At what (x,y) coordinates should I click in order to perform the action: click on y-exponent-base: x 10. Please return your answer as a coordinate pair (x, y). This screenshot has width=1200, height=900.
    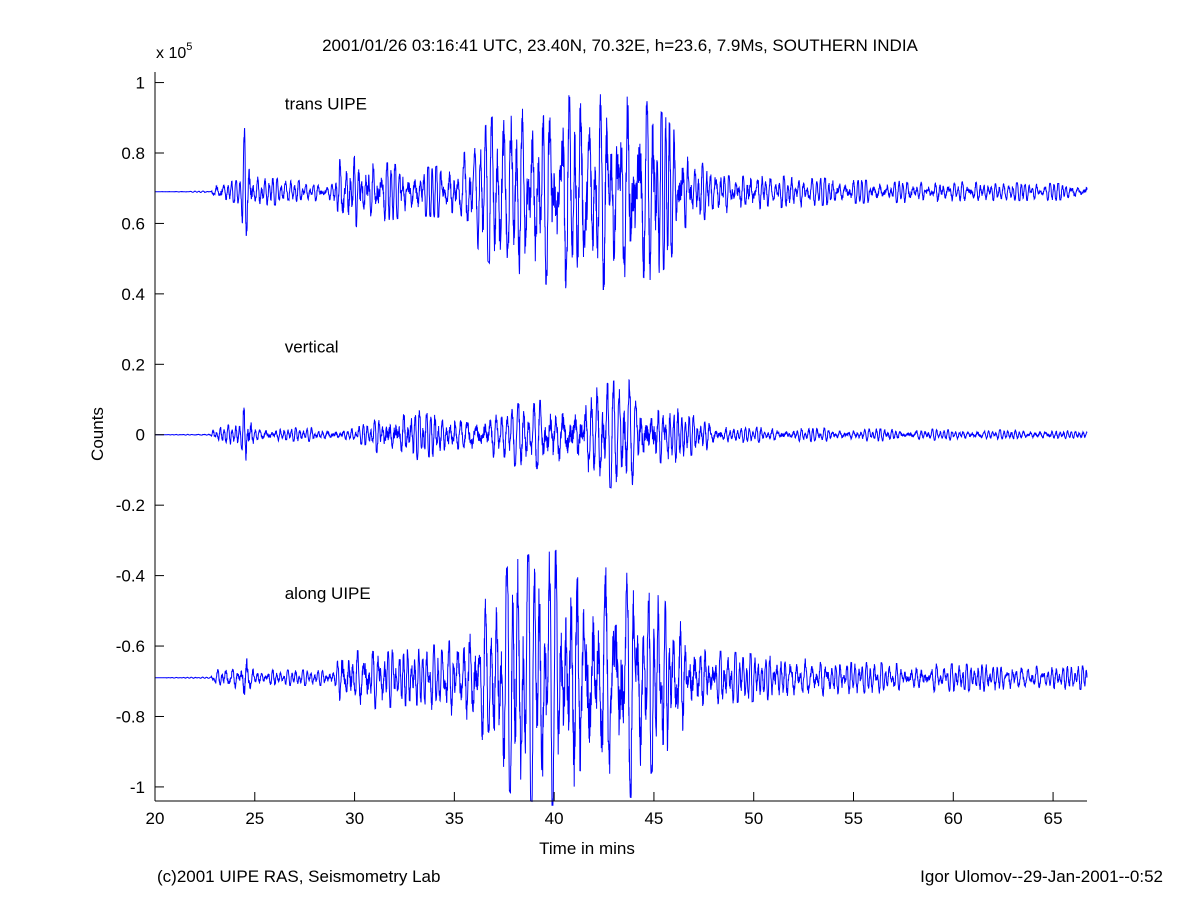
    Looking at the image, I should click on (171, 53).